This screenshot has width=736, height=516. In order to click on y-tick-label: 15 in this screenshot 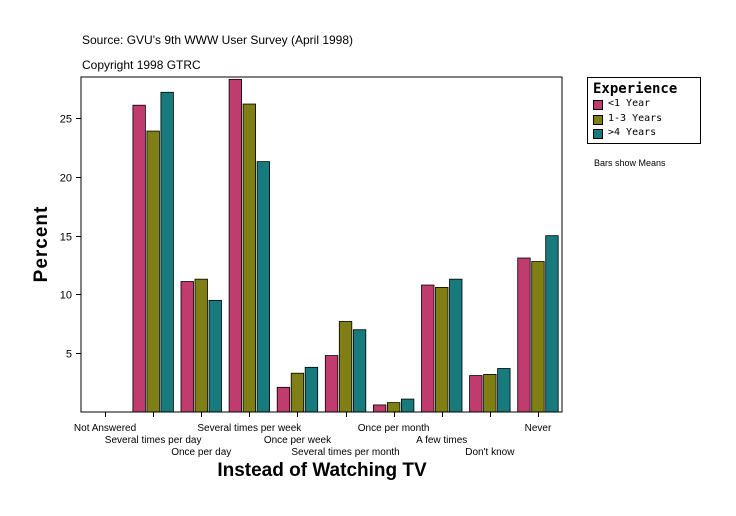, I will do `click(66, 238)`.